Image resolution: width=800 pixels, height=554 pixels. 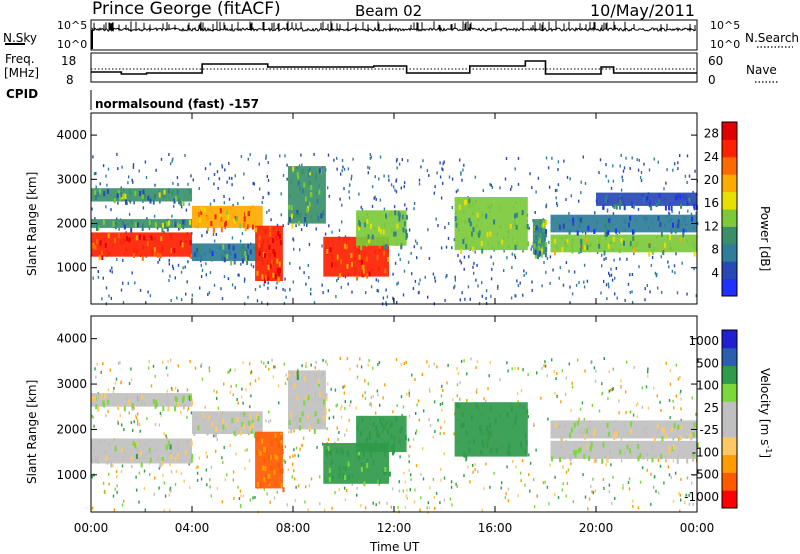 What do you see at coordinates (71, 339) in the screenshot?
I see `velocity-ytick-label: 4000` at bounding box center [71, 339].